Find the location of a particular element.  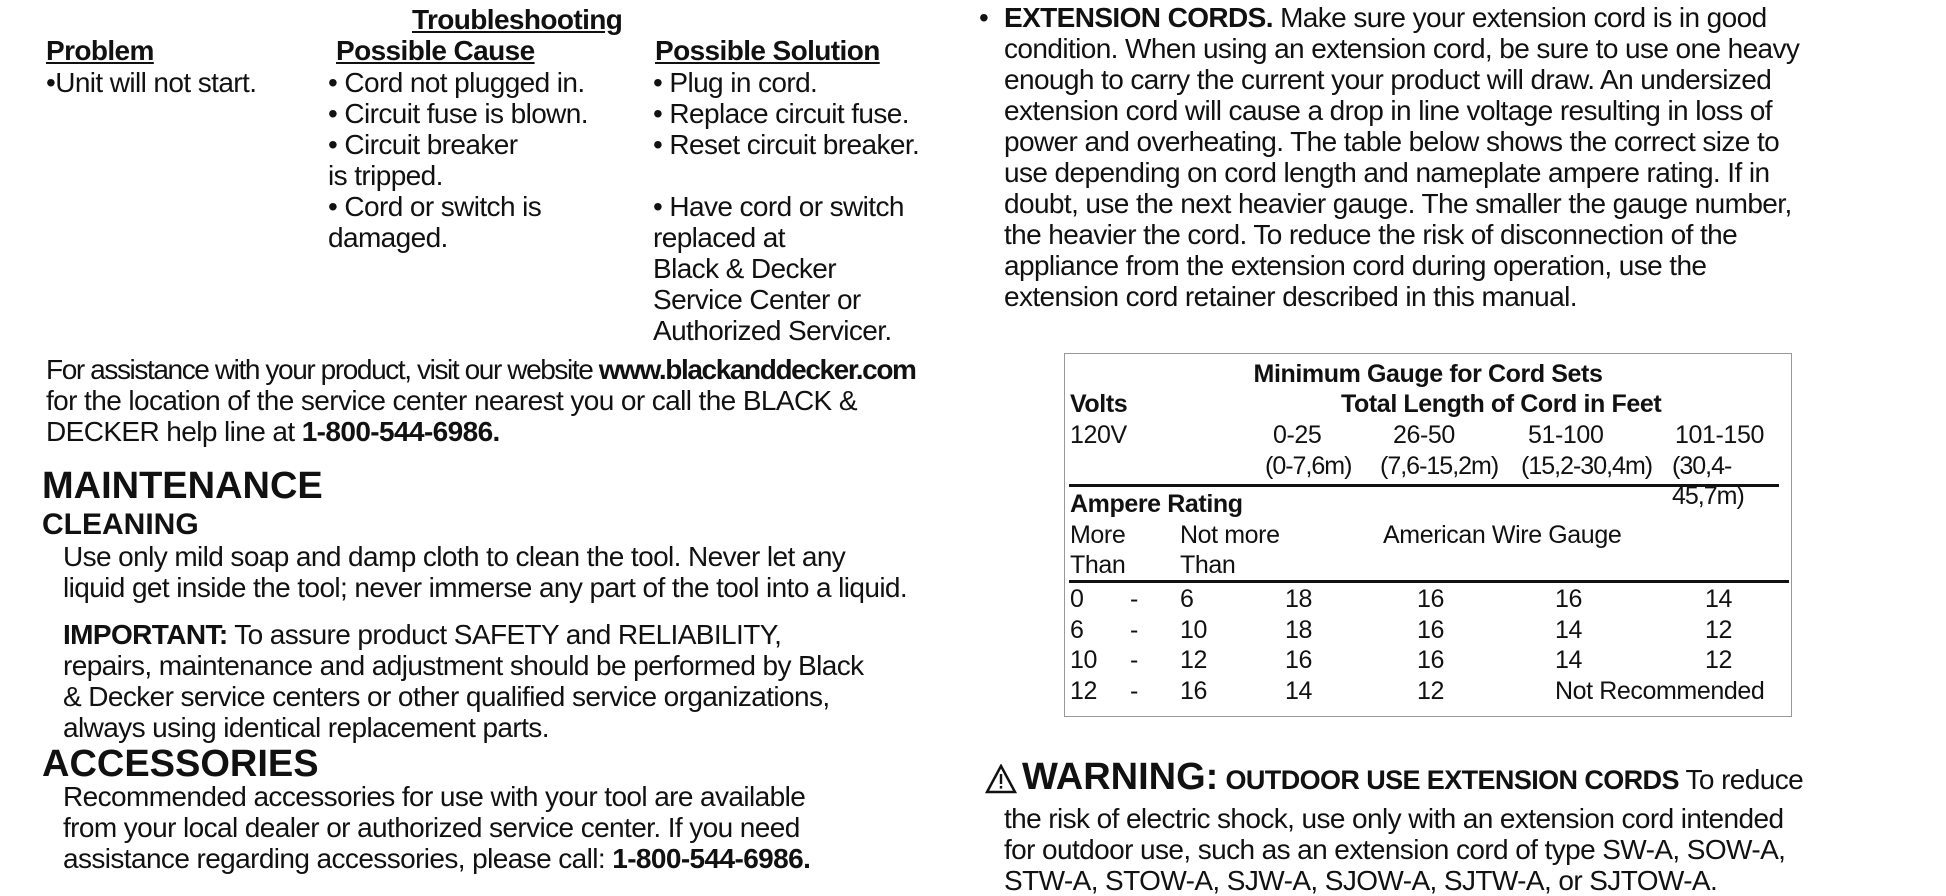

header-problem: Problem is located at coordinates (100, 50).